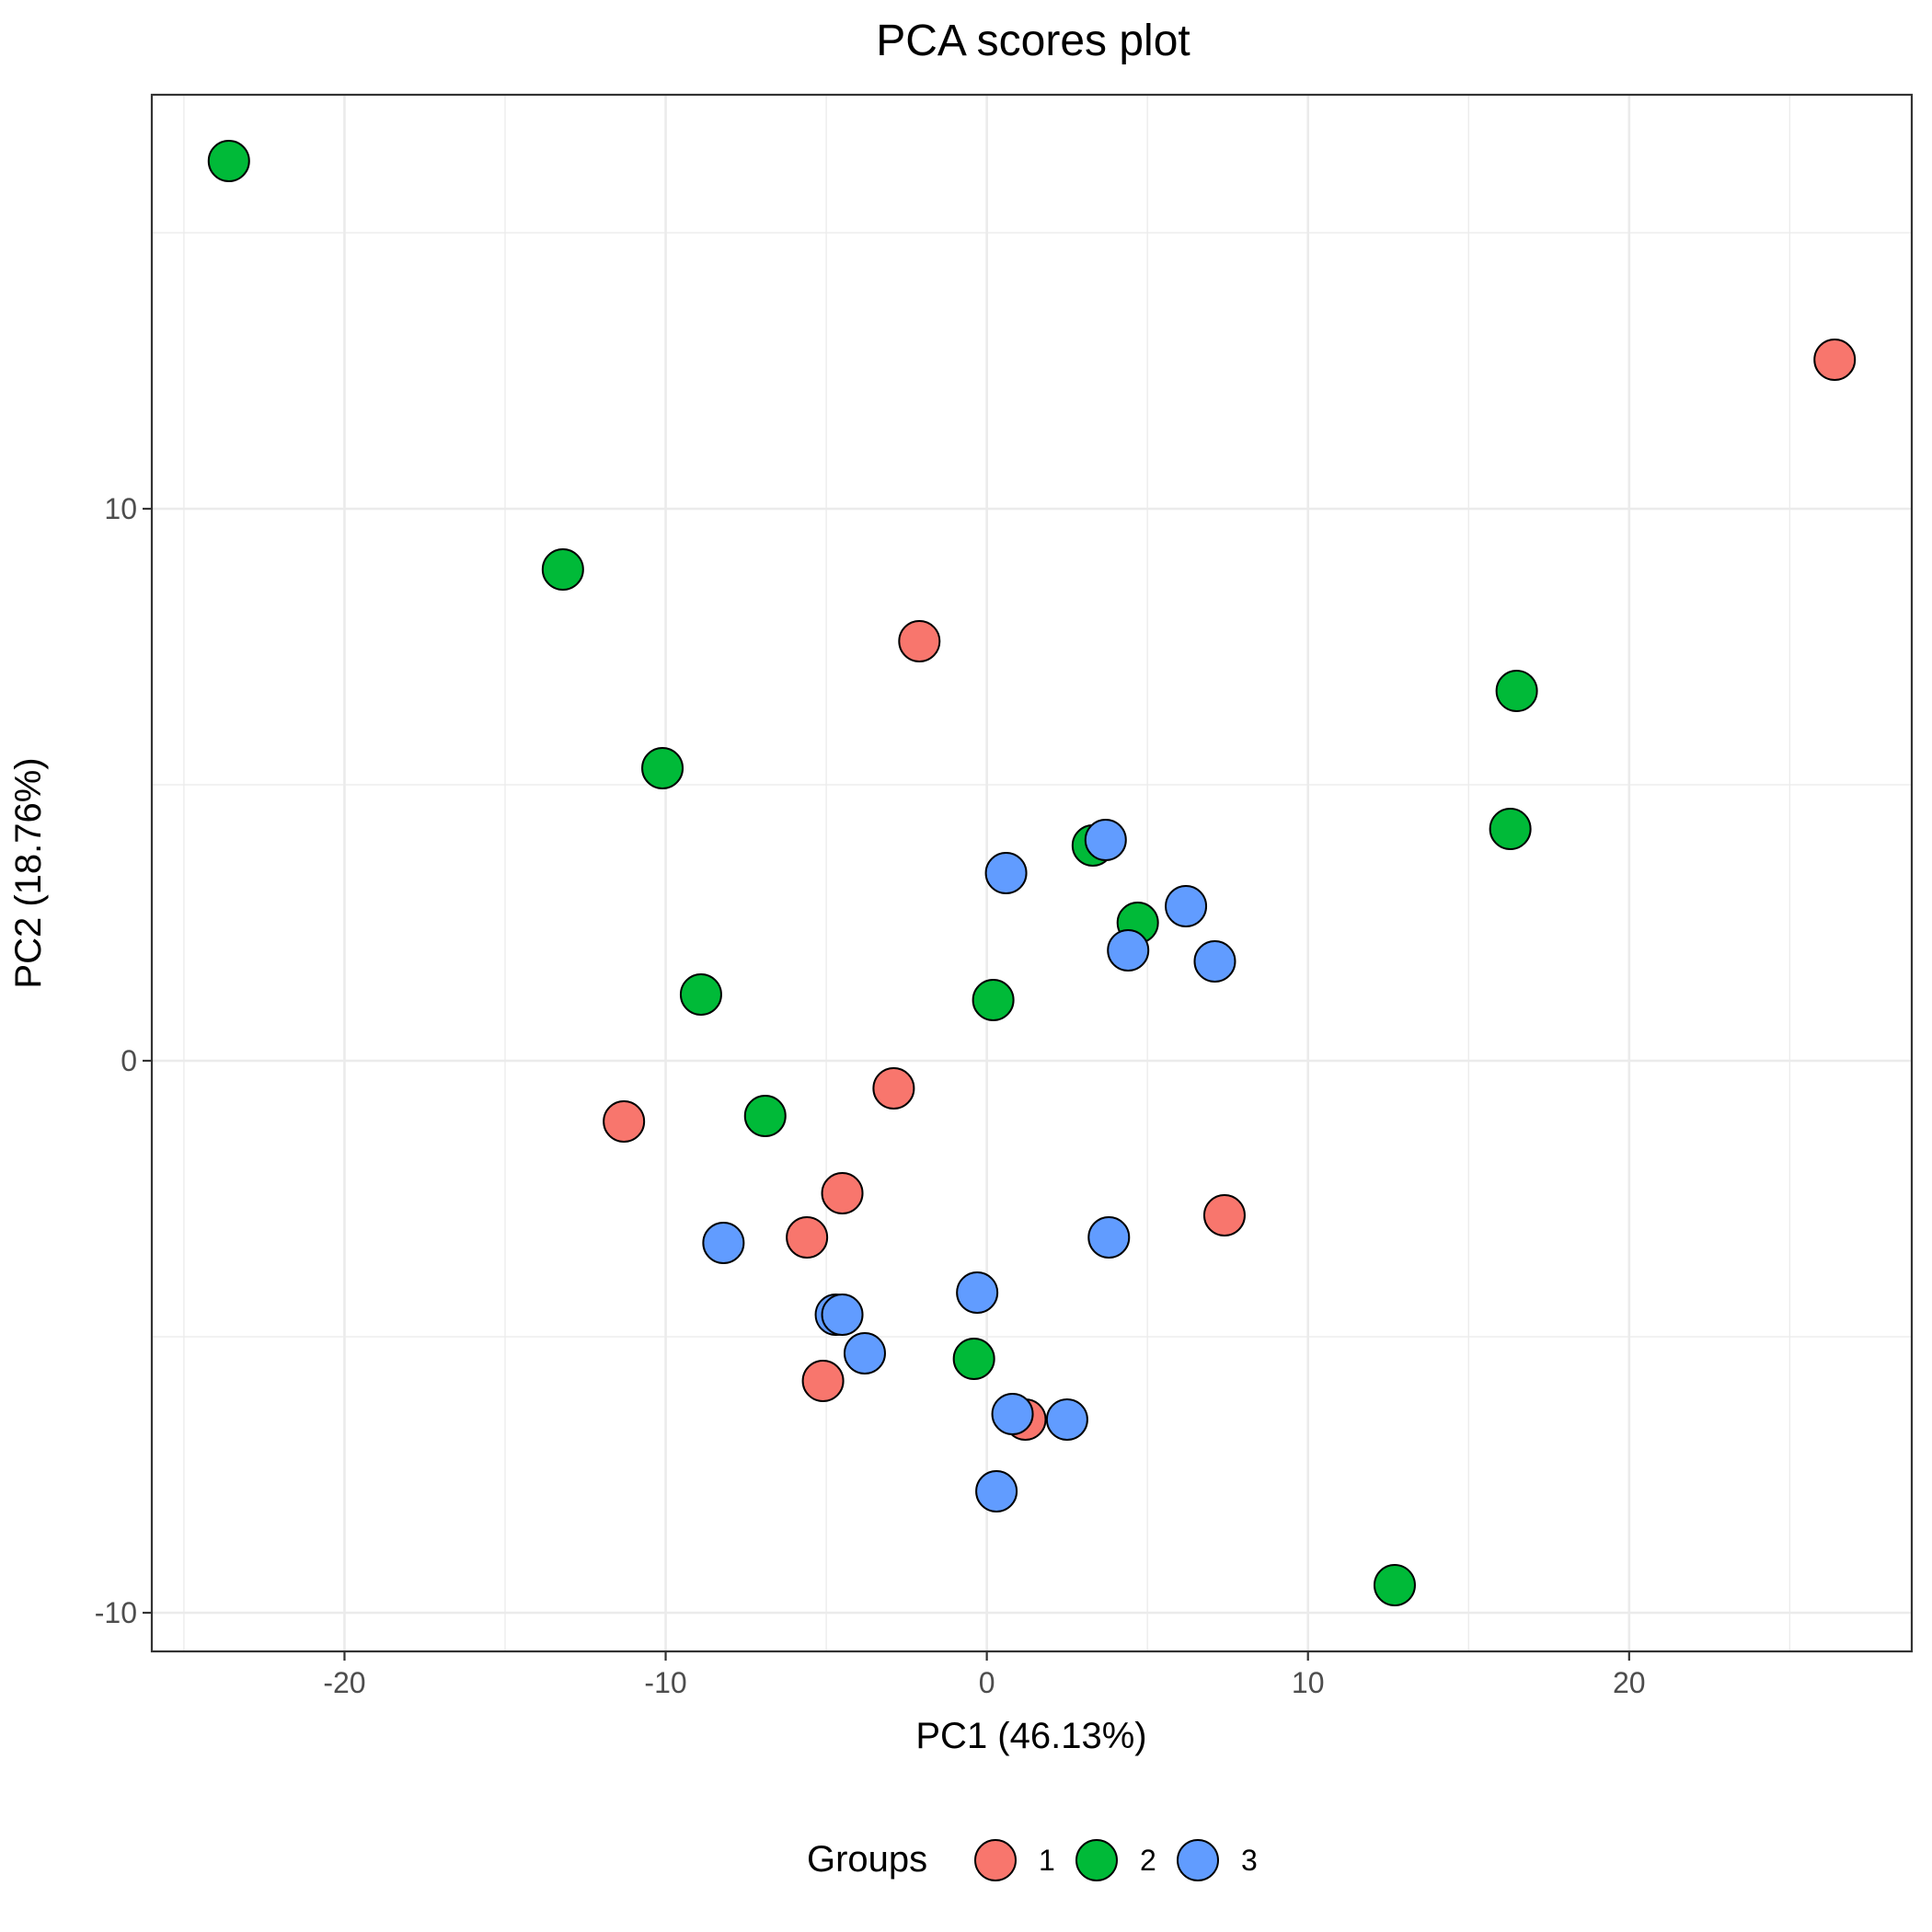 The image size is (1932, 1932). What do you see at coordinates (1148, 1860) in the screenshot?
I see `legend-label-2: 2` at bounding box center [1148, 1860].